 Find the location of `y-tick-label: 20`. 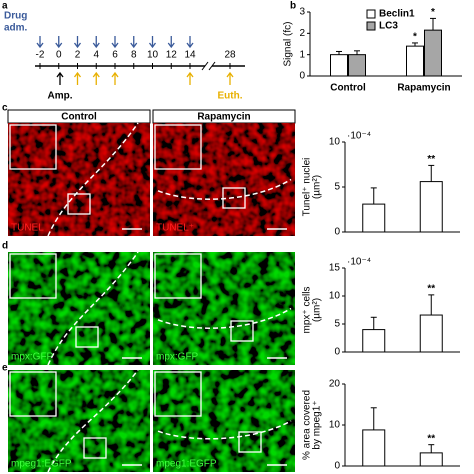

y-tick-label: 20 is located at coordinates (335, 384).